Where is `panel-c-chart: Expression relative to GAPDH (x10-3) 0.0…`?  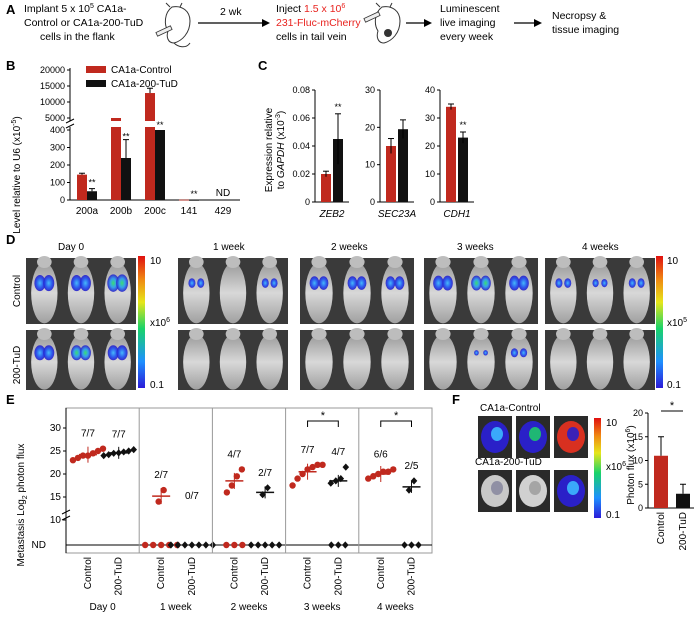 panel-c-chart: Expression relative to GAPDH (x10-3) 0.0… is located at coordinates (369, 152).